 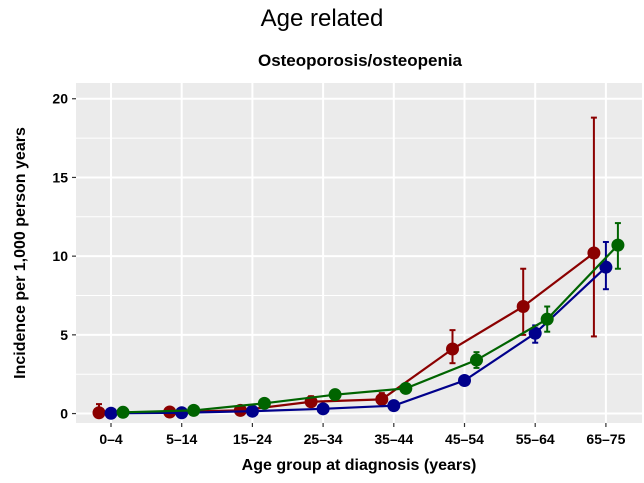 I want to click on y-tick-label: 15, so click(x=60, y=177).